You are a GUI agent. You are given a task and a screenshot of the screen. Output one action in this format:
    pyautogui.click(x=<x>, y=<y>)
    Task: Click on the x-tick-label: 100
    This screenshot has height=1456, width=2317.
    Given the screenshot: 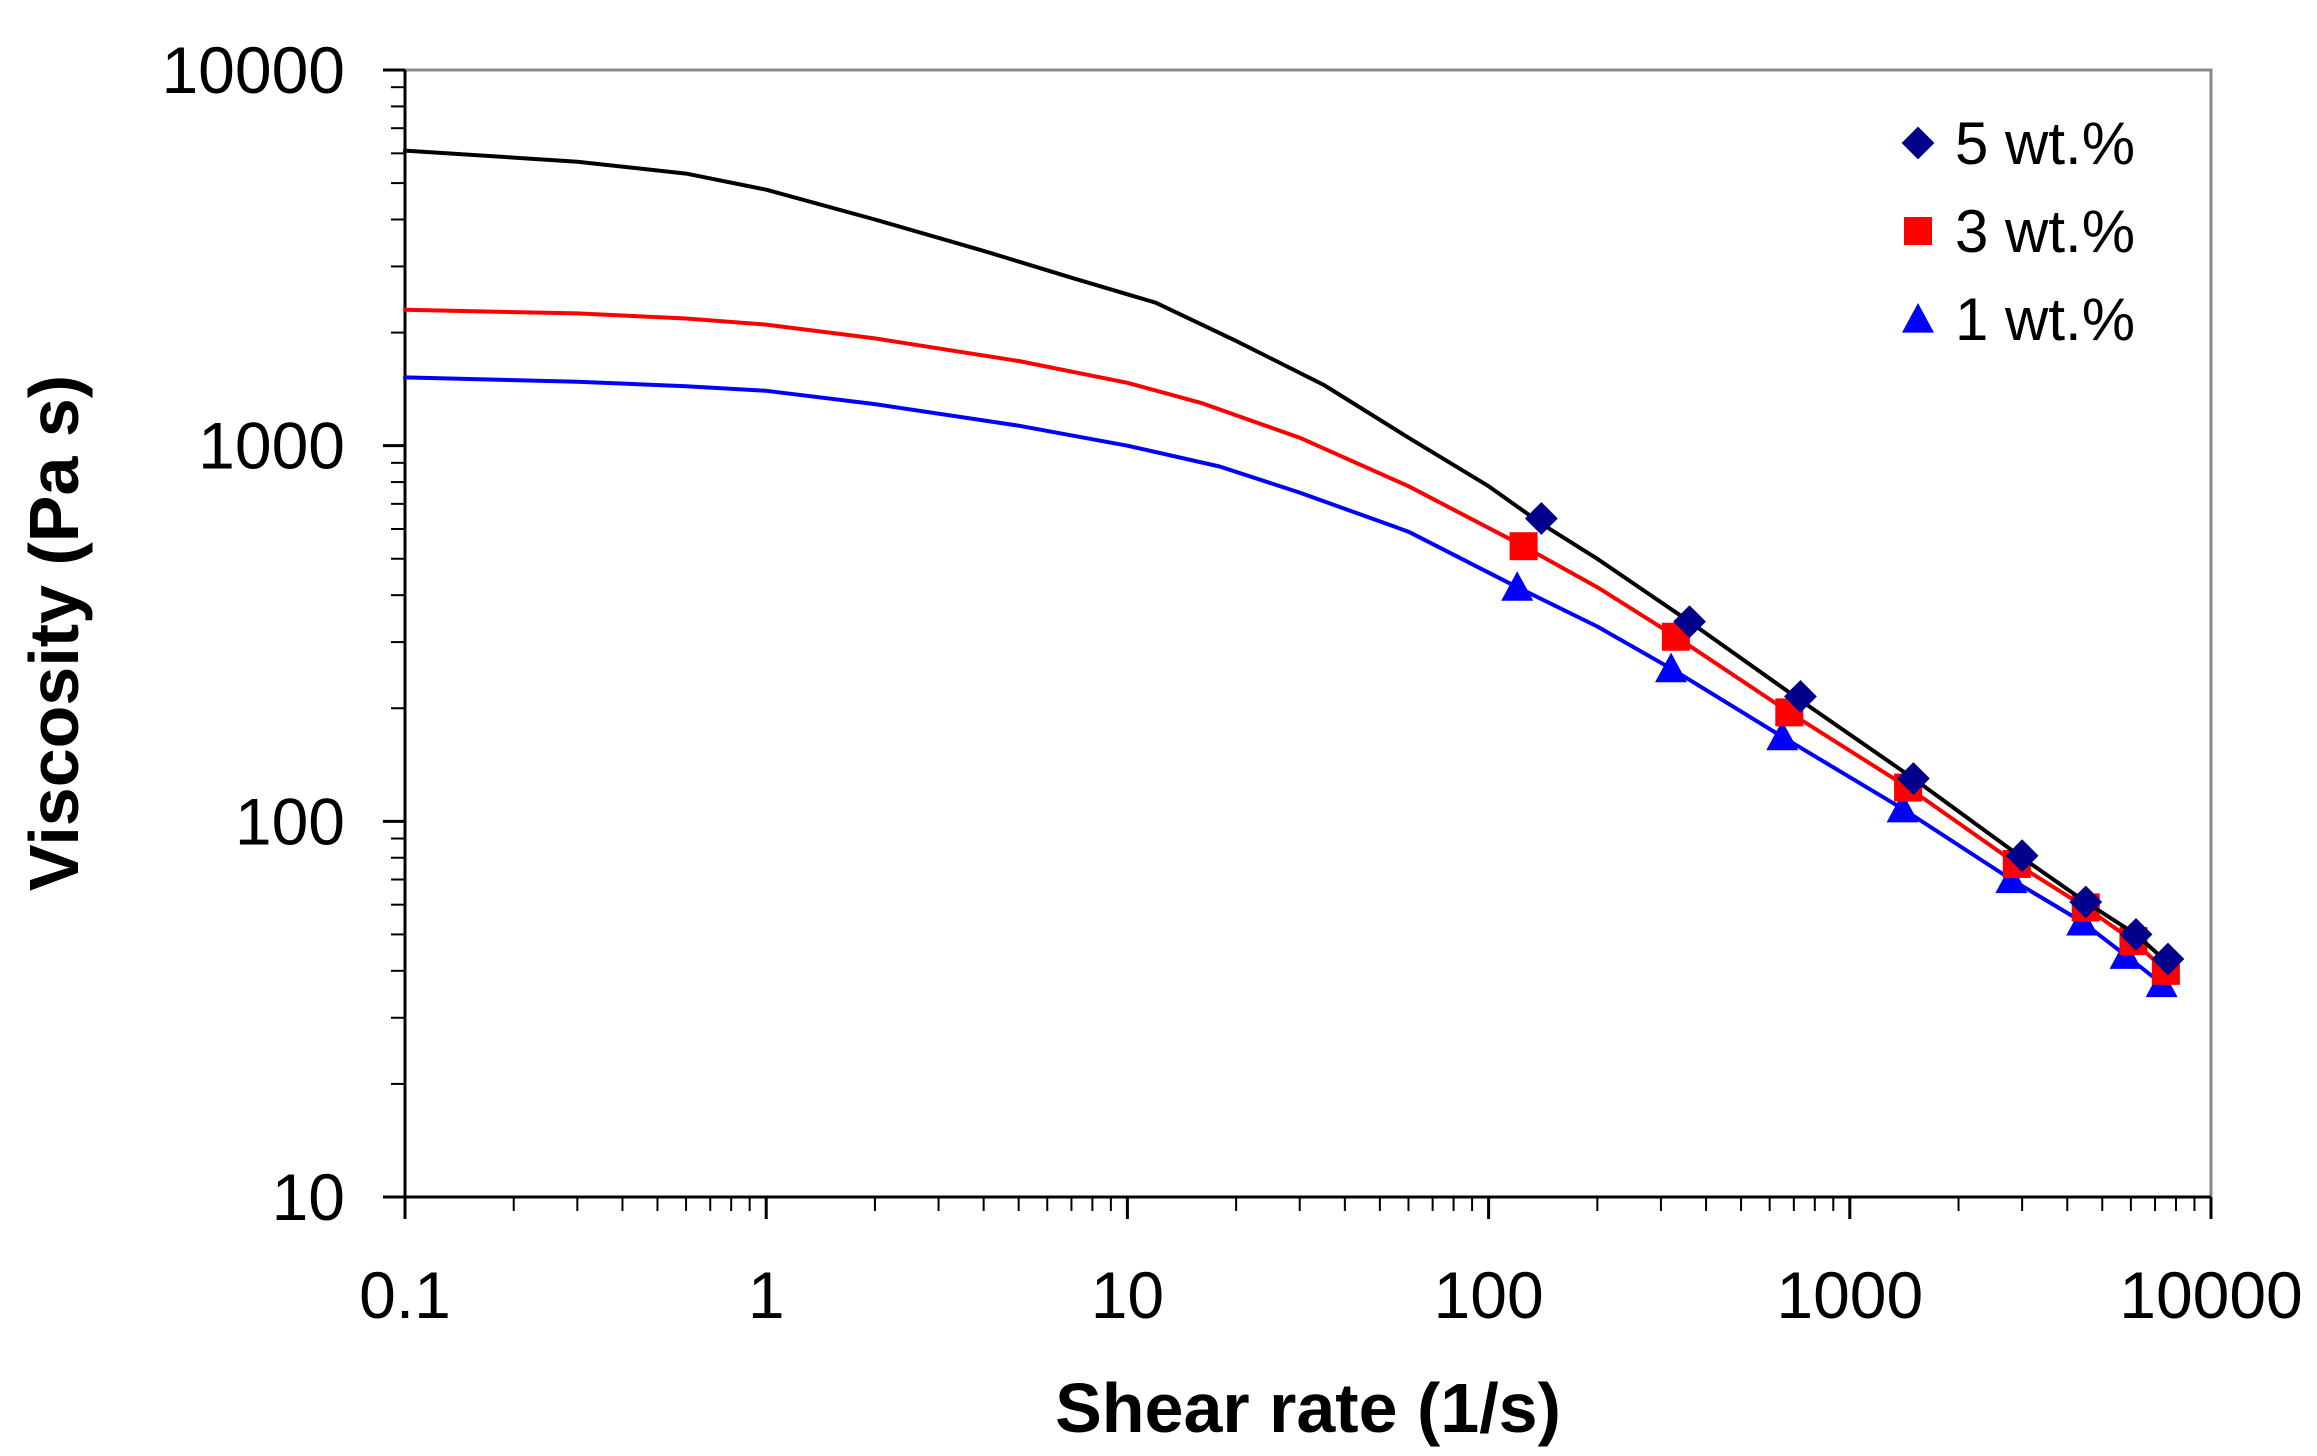 What is the action you would take?
    pyautogui.click(x=1489, y=1295)
    